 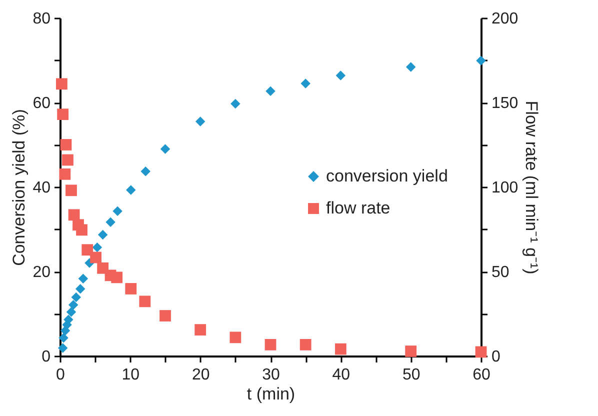 What do you see at coordinates (501, 272) in the screenshot?
I see `y2-tick-label: 50` at bounding box center [501, 272].